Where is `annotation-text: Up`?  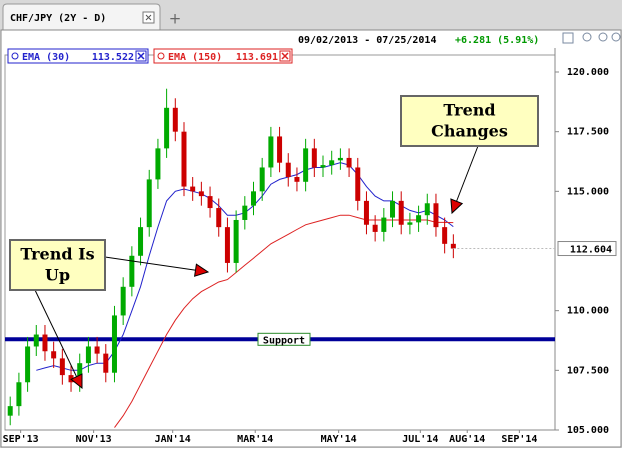
annotation-text: Up is located at coordinates (57, 275).